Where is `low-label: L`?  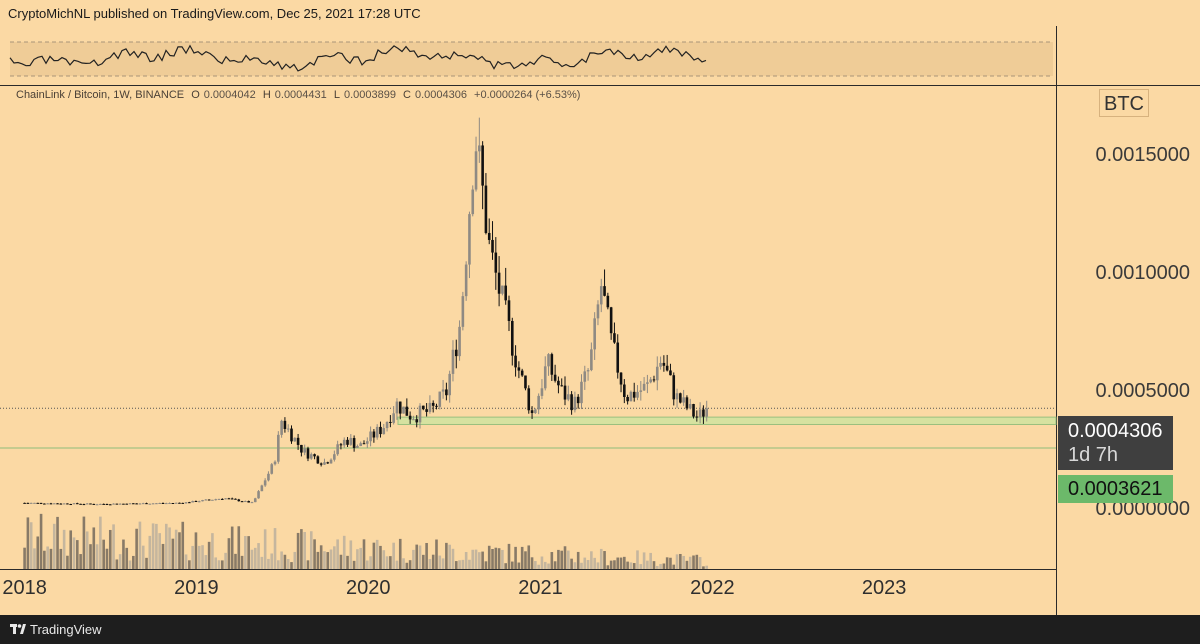 low-label: L is located at coordinates (336, 95).